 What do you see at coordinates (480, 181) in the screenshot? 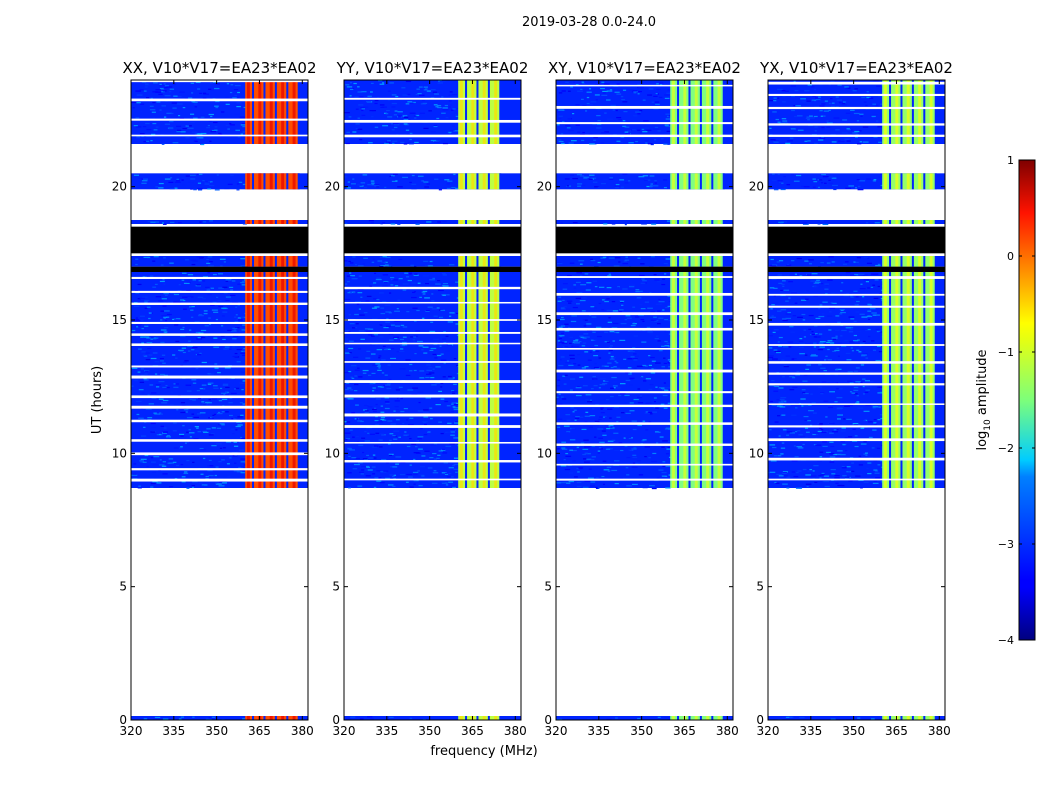
I see `high-band` at bounding box center [480, 181].